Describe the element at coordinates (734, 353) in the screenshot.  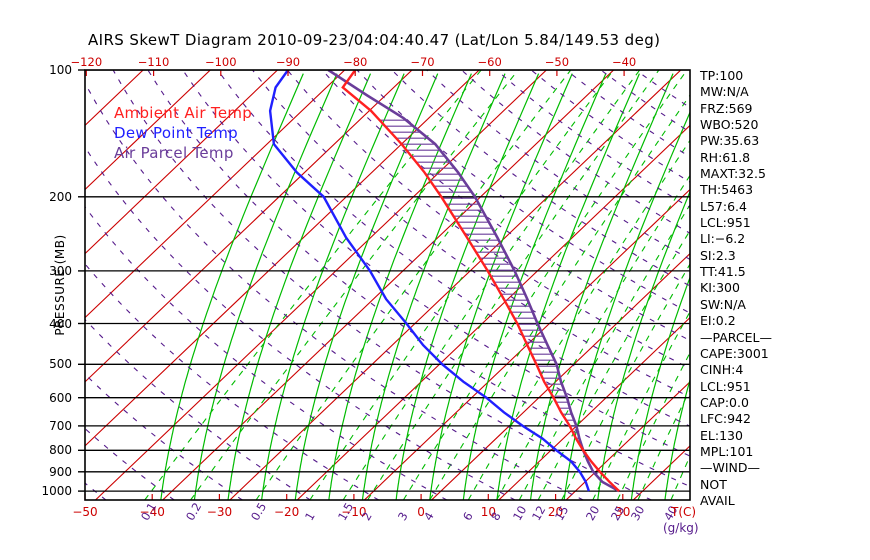
I see `index-row-cape: CAPE:3001` at that location.